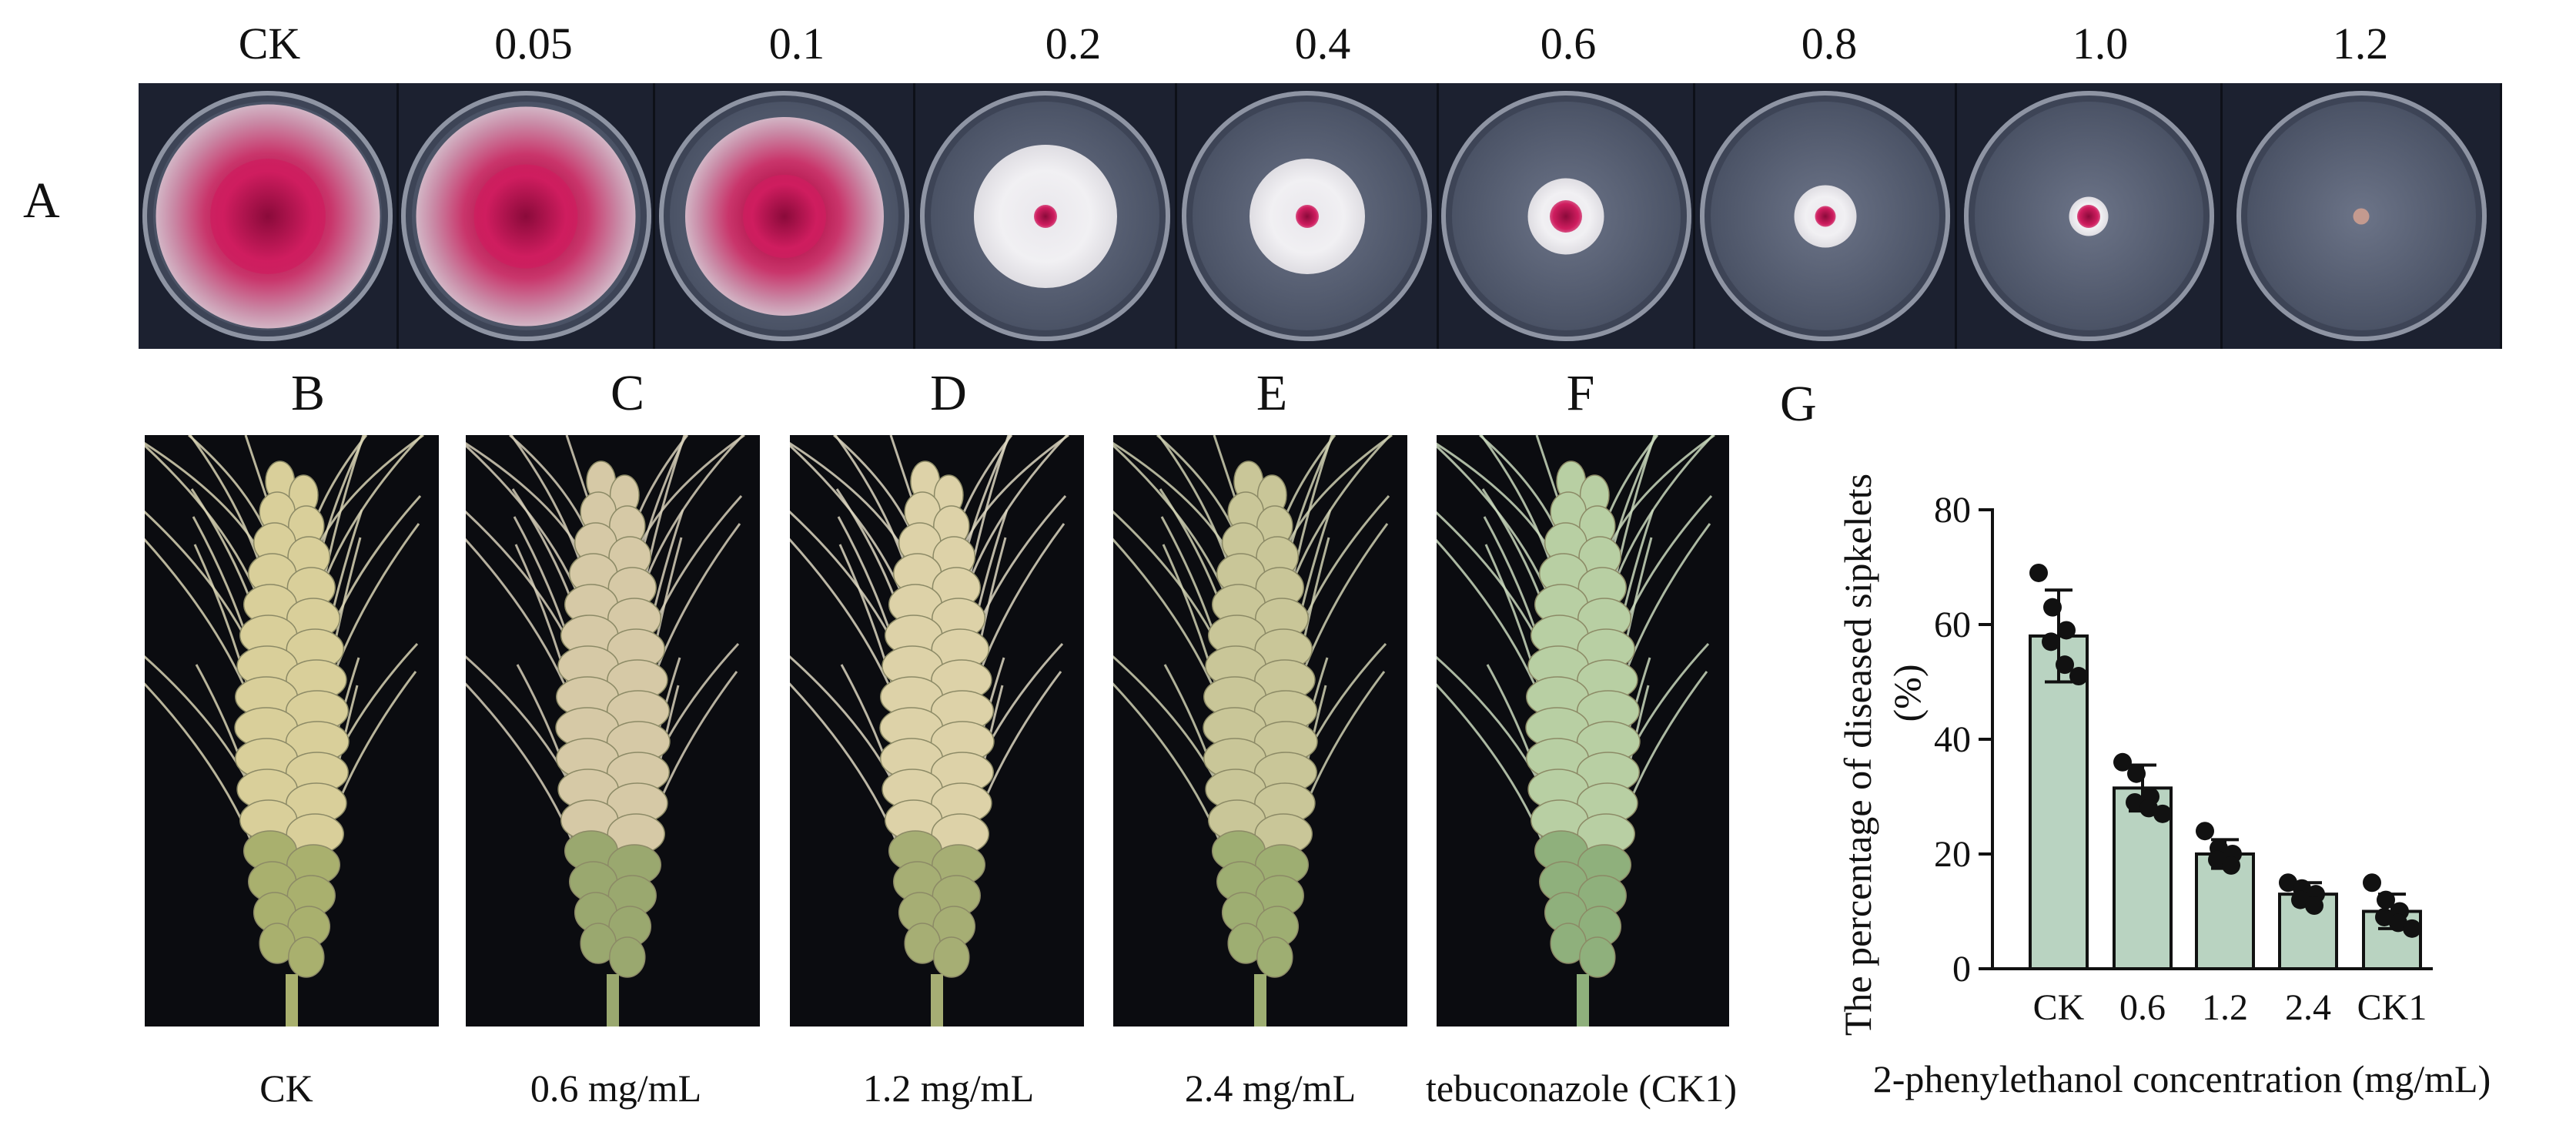  What do you see at coordinates (616, 1088) in the screenshot?
I see `treatment-caption: 0.6 mg/mL` at bounding box center [616, 1088].